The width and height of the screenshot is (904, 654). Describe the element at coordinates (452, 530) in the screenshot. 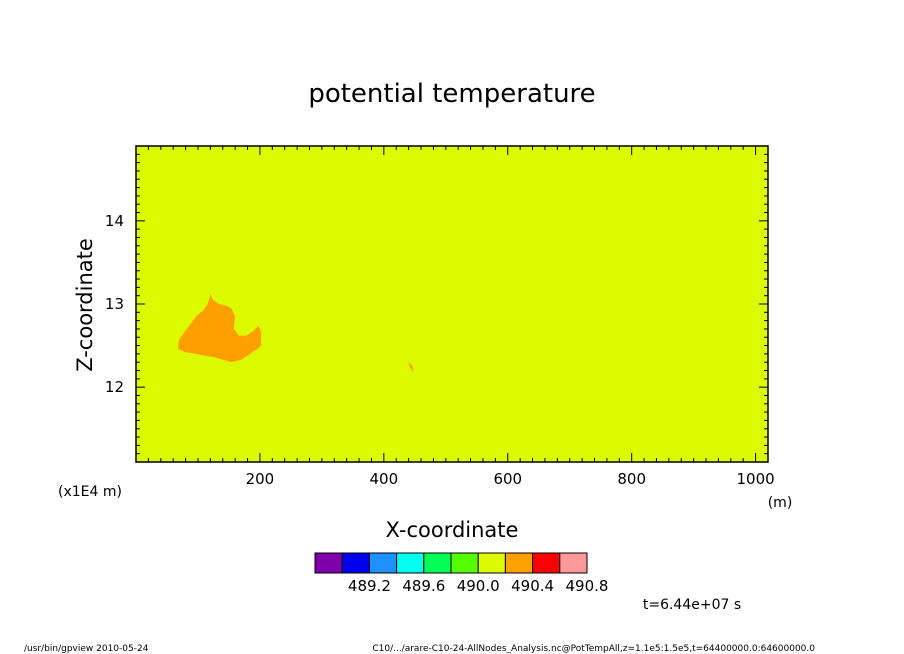

I see `x-axis-label: X-coordinate` at that location.